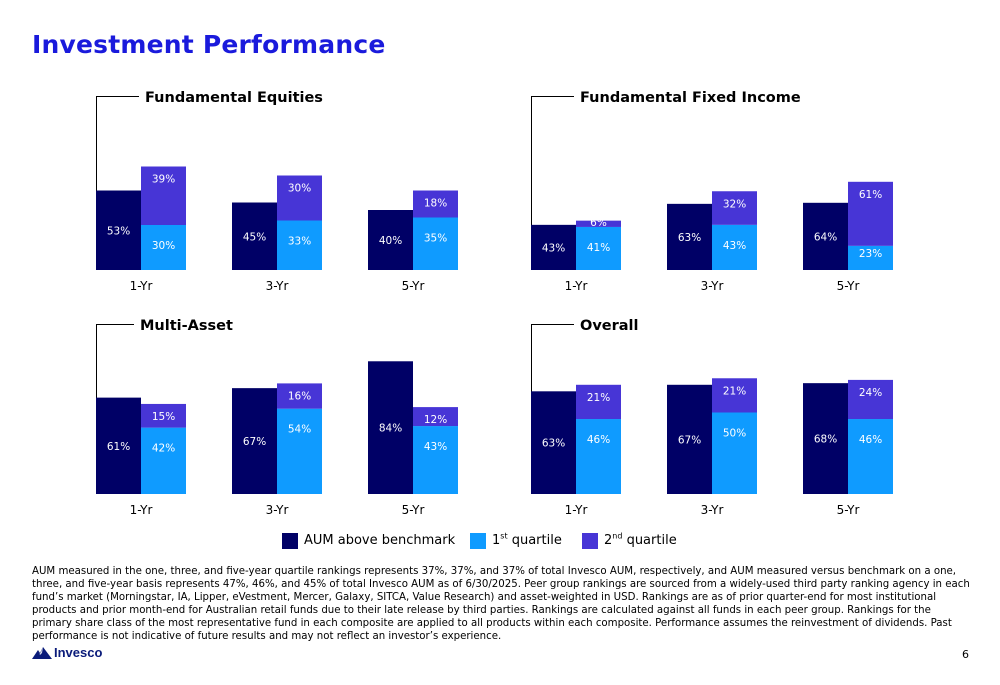 The width and height of the screenshot is (1000, 685). I want to click on invesco-mountain-icon, so click(42, 653).